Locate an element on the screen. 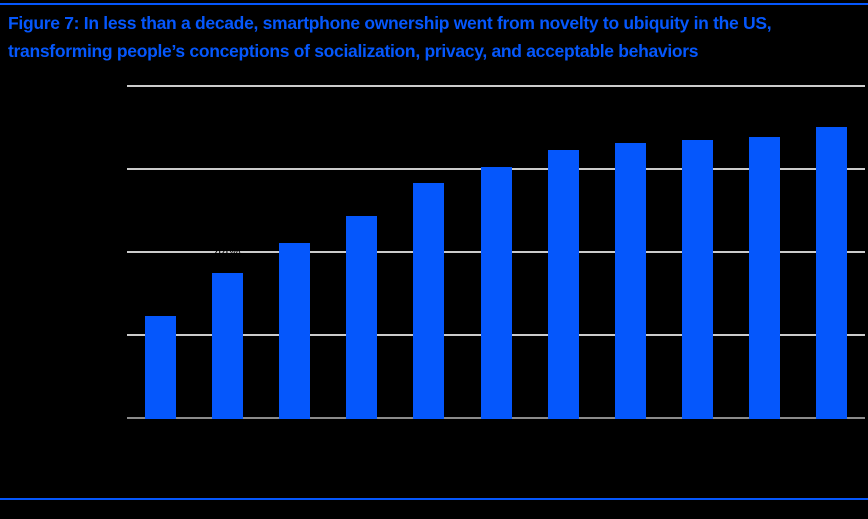 This screenshot has width=868, height=519. bar-slot-6: 76% is located at coordinates (495, 252).